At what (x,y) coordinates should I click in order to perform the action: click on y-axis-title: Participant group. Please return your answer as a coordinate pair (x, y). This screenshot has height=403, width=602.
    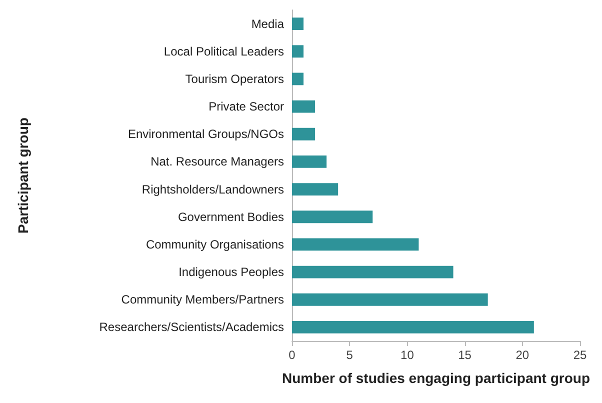
    Looking at the image, I should click on (23, 176).